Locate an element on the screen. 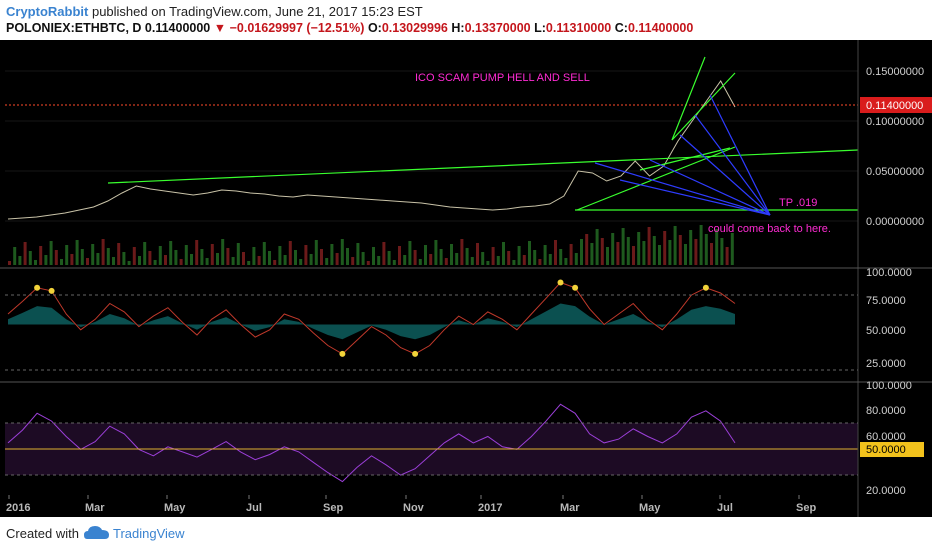  volume-bars is located at coordinates (371, 245).